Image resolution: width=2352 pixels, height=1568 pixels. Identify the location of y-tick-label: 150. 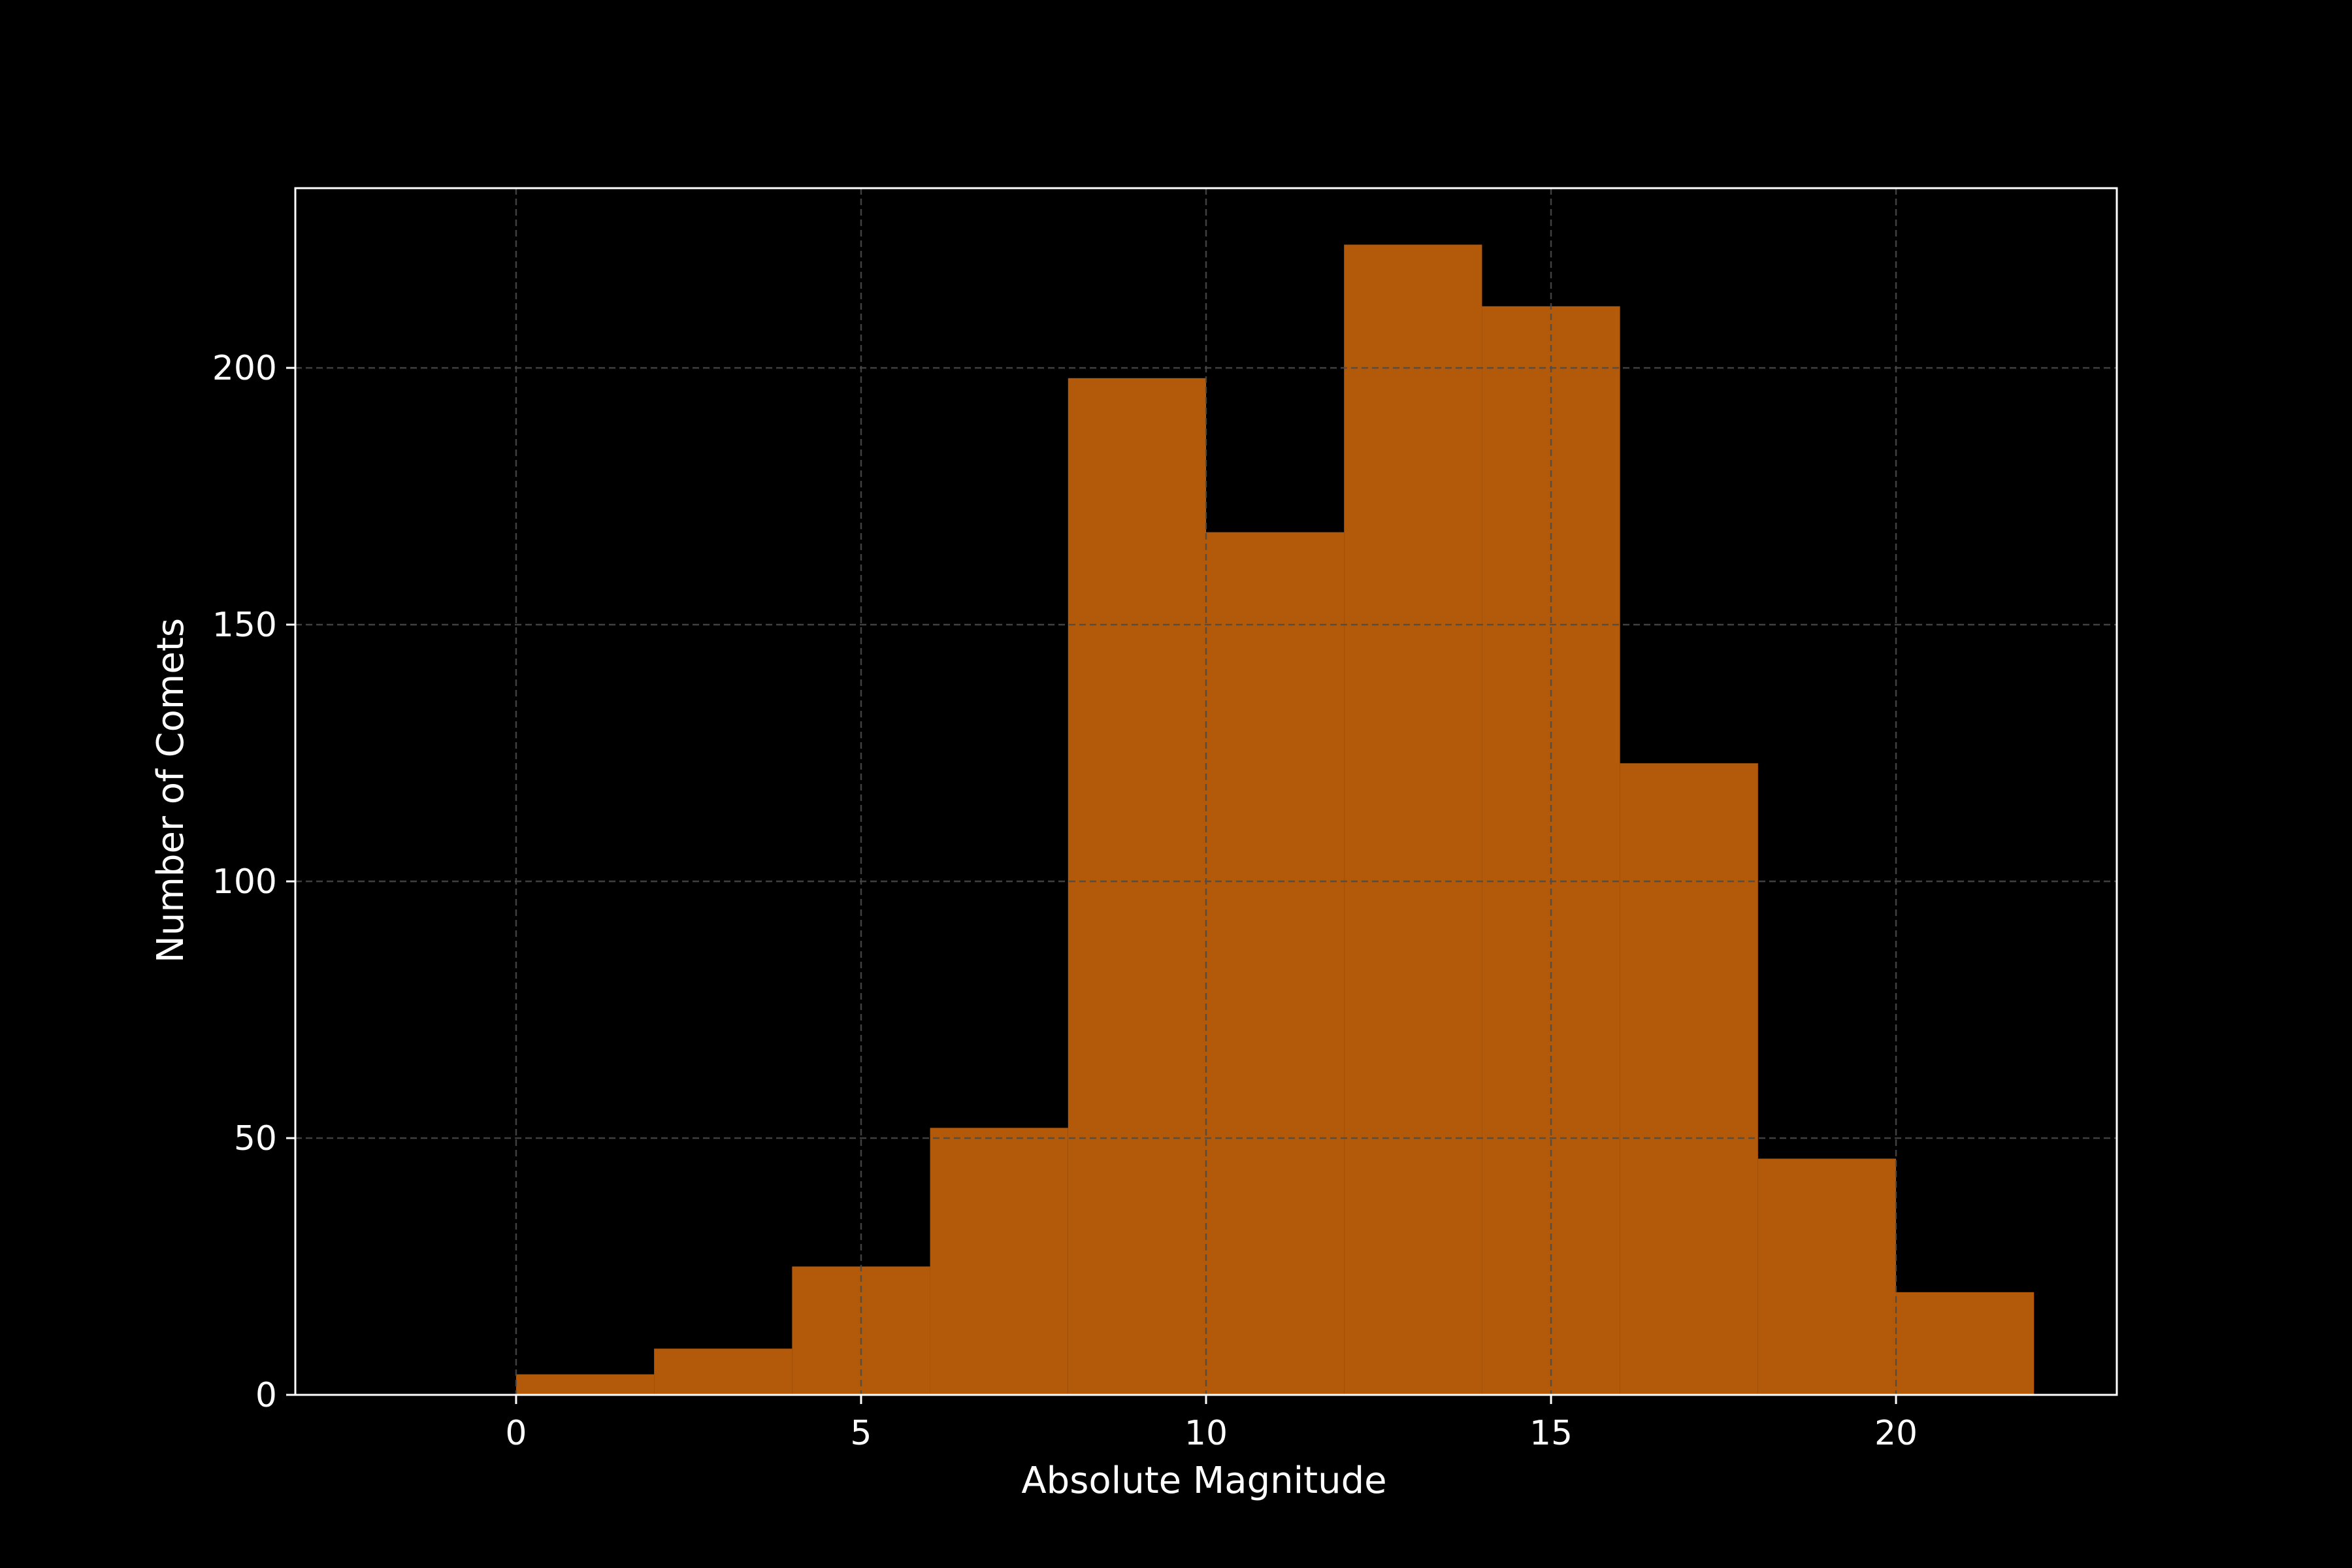
(244, 625).